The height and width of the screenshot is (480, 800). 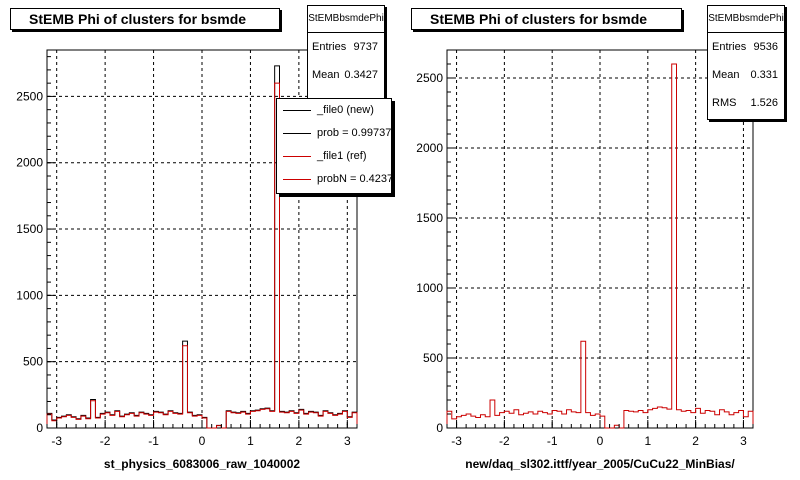 What do you see at coordinates (429, 218) in the screenshot?
I see `right-ytick-label-3: 1500` at bounding box center [429, 218].